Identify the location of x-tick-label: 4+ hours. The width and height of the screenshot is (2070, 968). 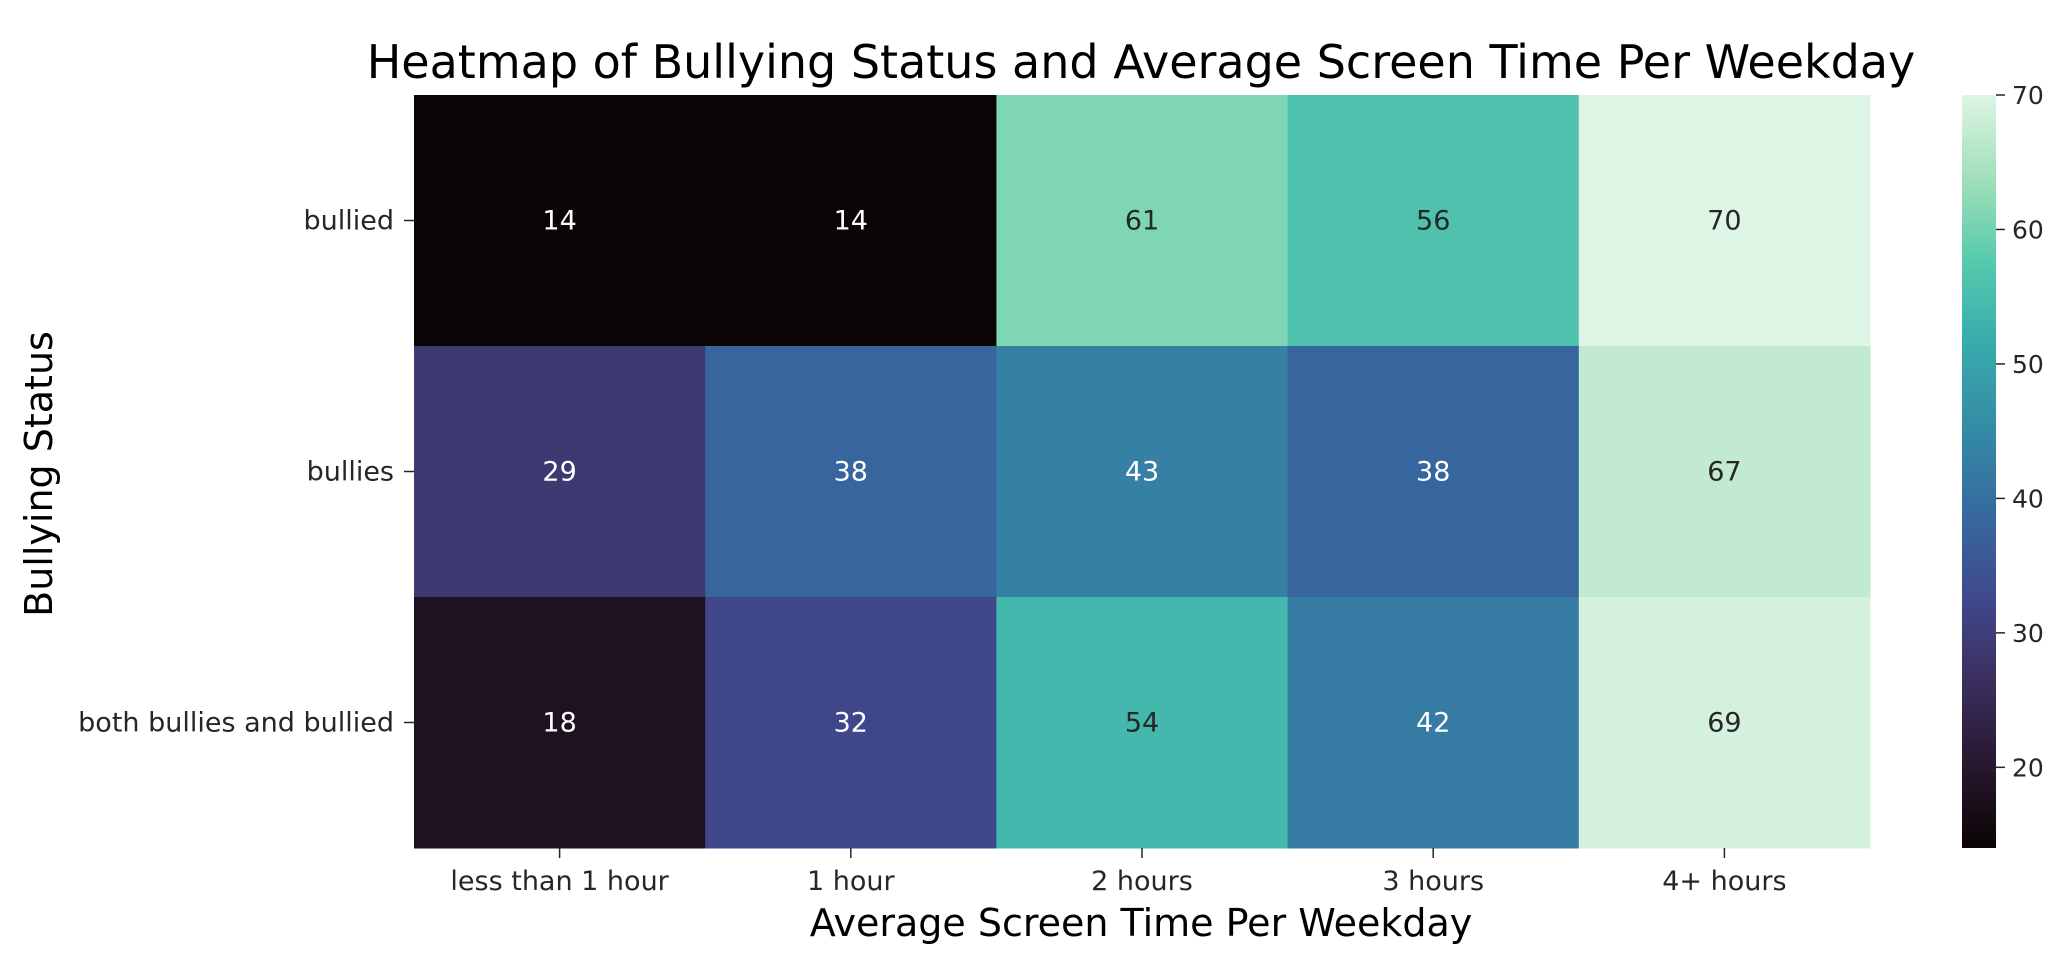
(1724, 881).